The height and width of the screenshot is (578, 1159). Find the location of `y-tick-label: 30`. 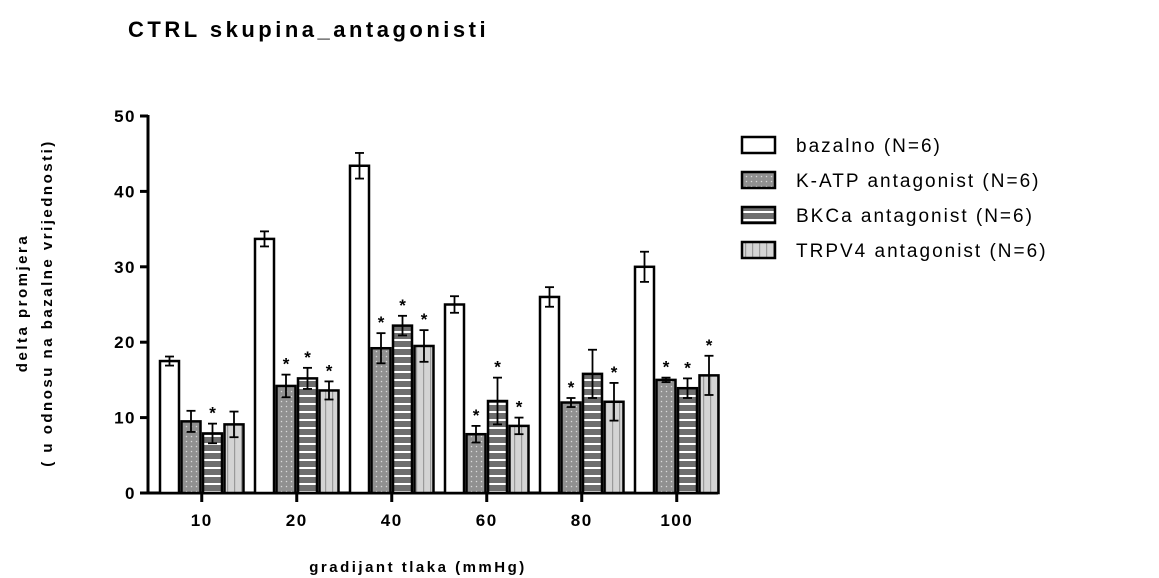

y-tick-label: 30 is located at coordinates (125, 267).